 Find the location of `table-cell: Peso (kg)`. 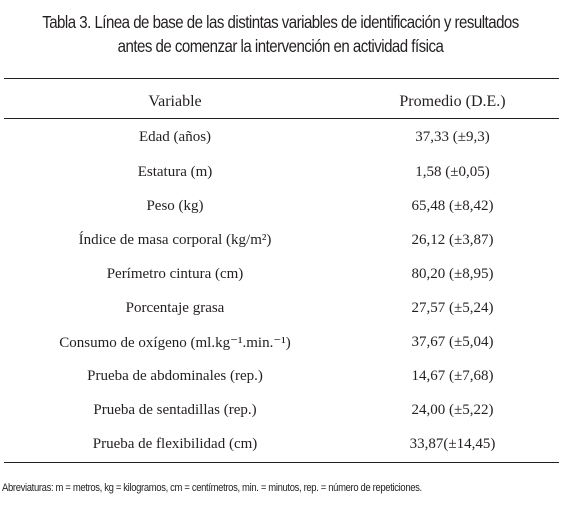

table-cell: Peso (kg) is located at coordinates (175, 205).